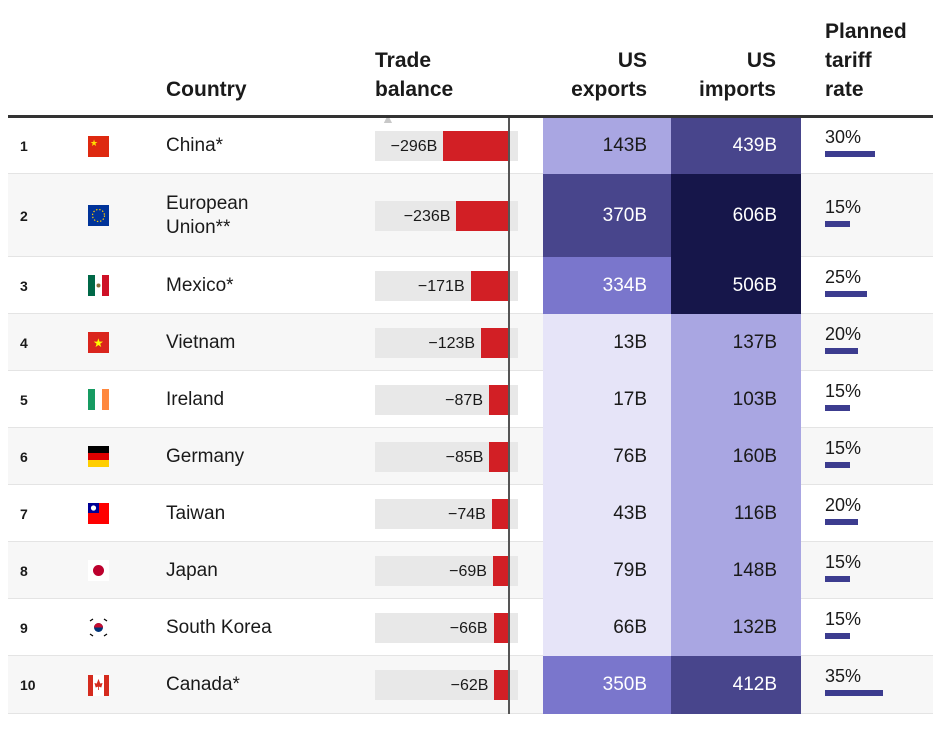 The width and height of the screenshot is (939, 739). I want to click on eu-flag-icon, so click(98, 215).